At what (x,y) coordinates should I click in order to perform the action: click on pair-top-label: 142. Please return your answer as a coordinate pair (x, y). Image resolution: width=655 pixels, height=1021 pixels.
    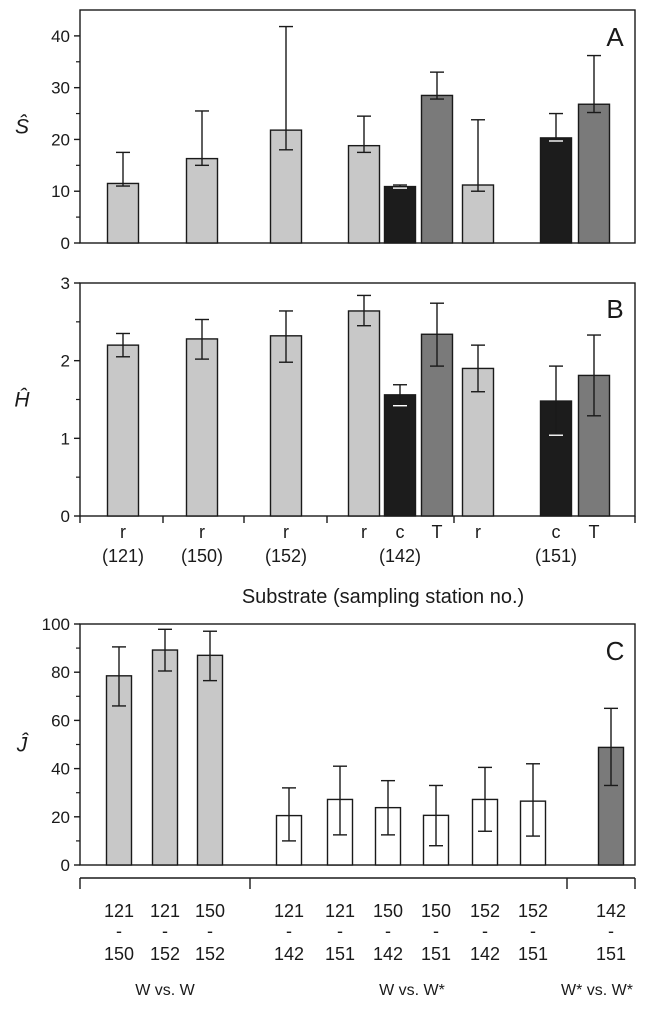
    Looking at the image, I should click on (611, 911).